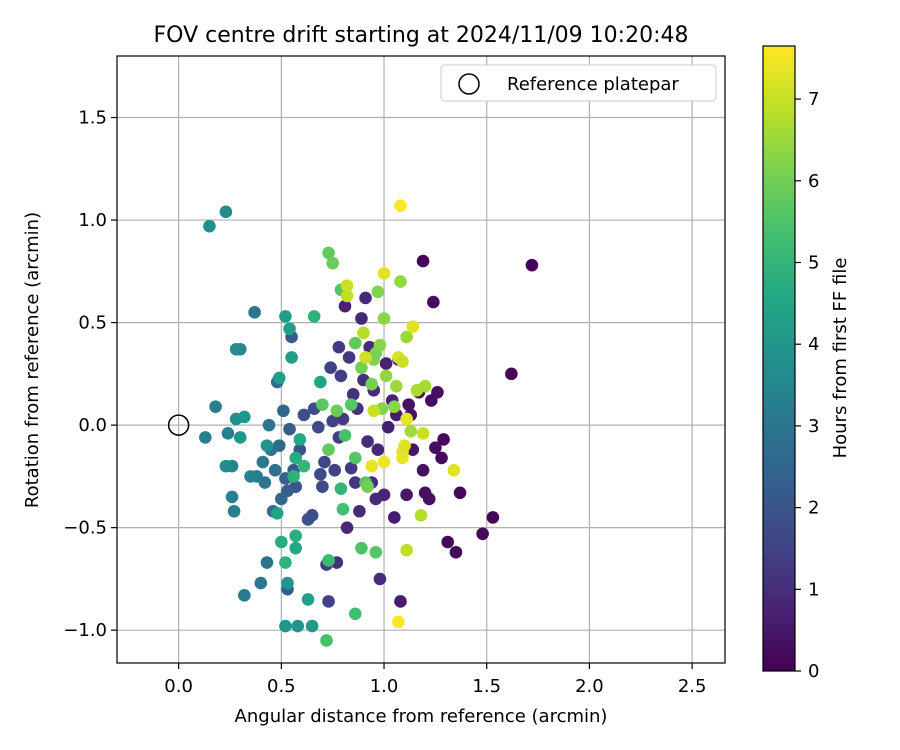 The image size is (900, 750). I want to click on y-tick-label: 0.5, so click(92, 323).